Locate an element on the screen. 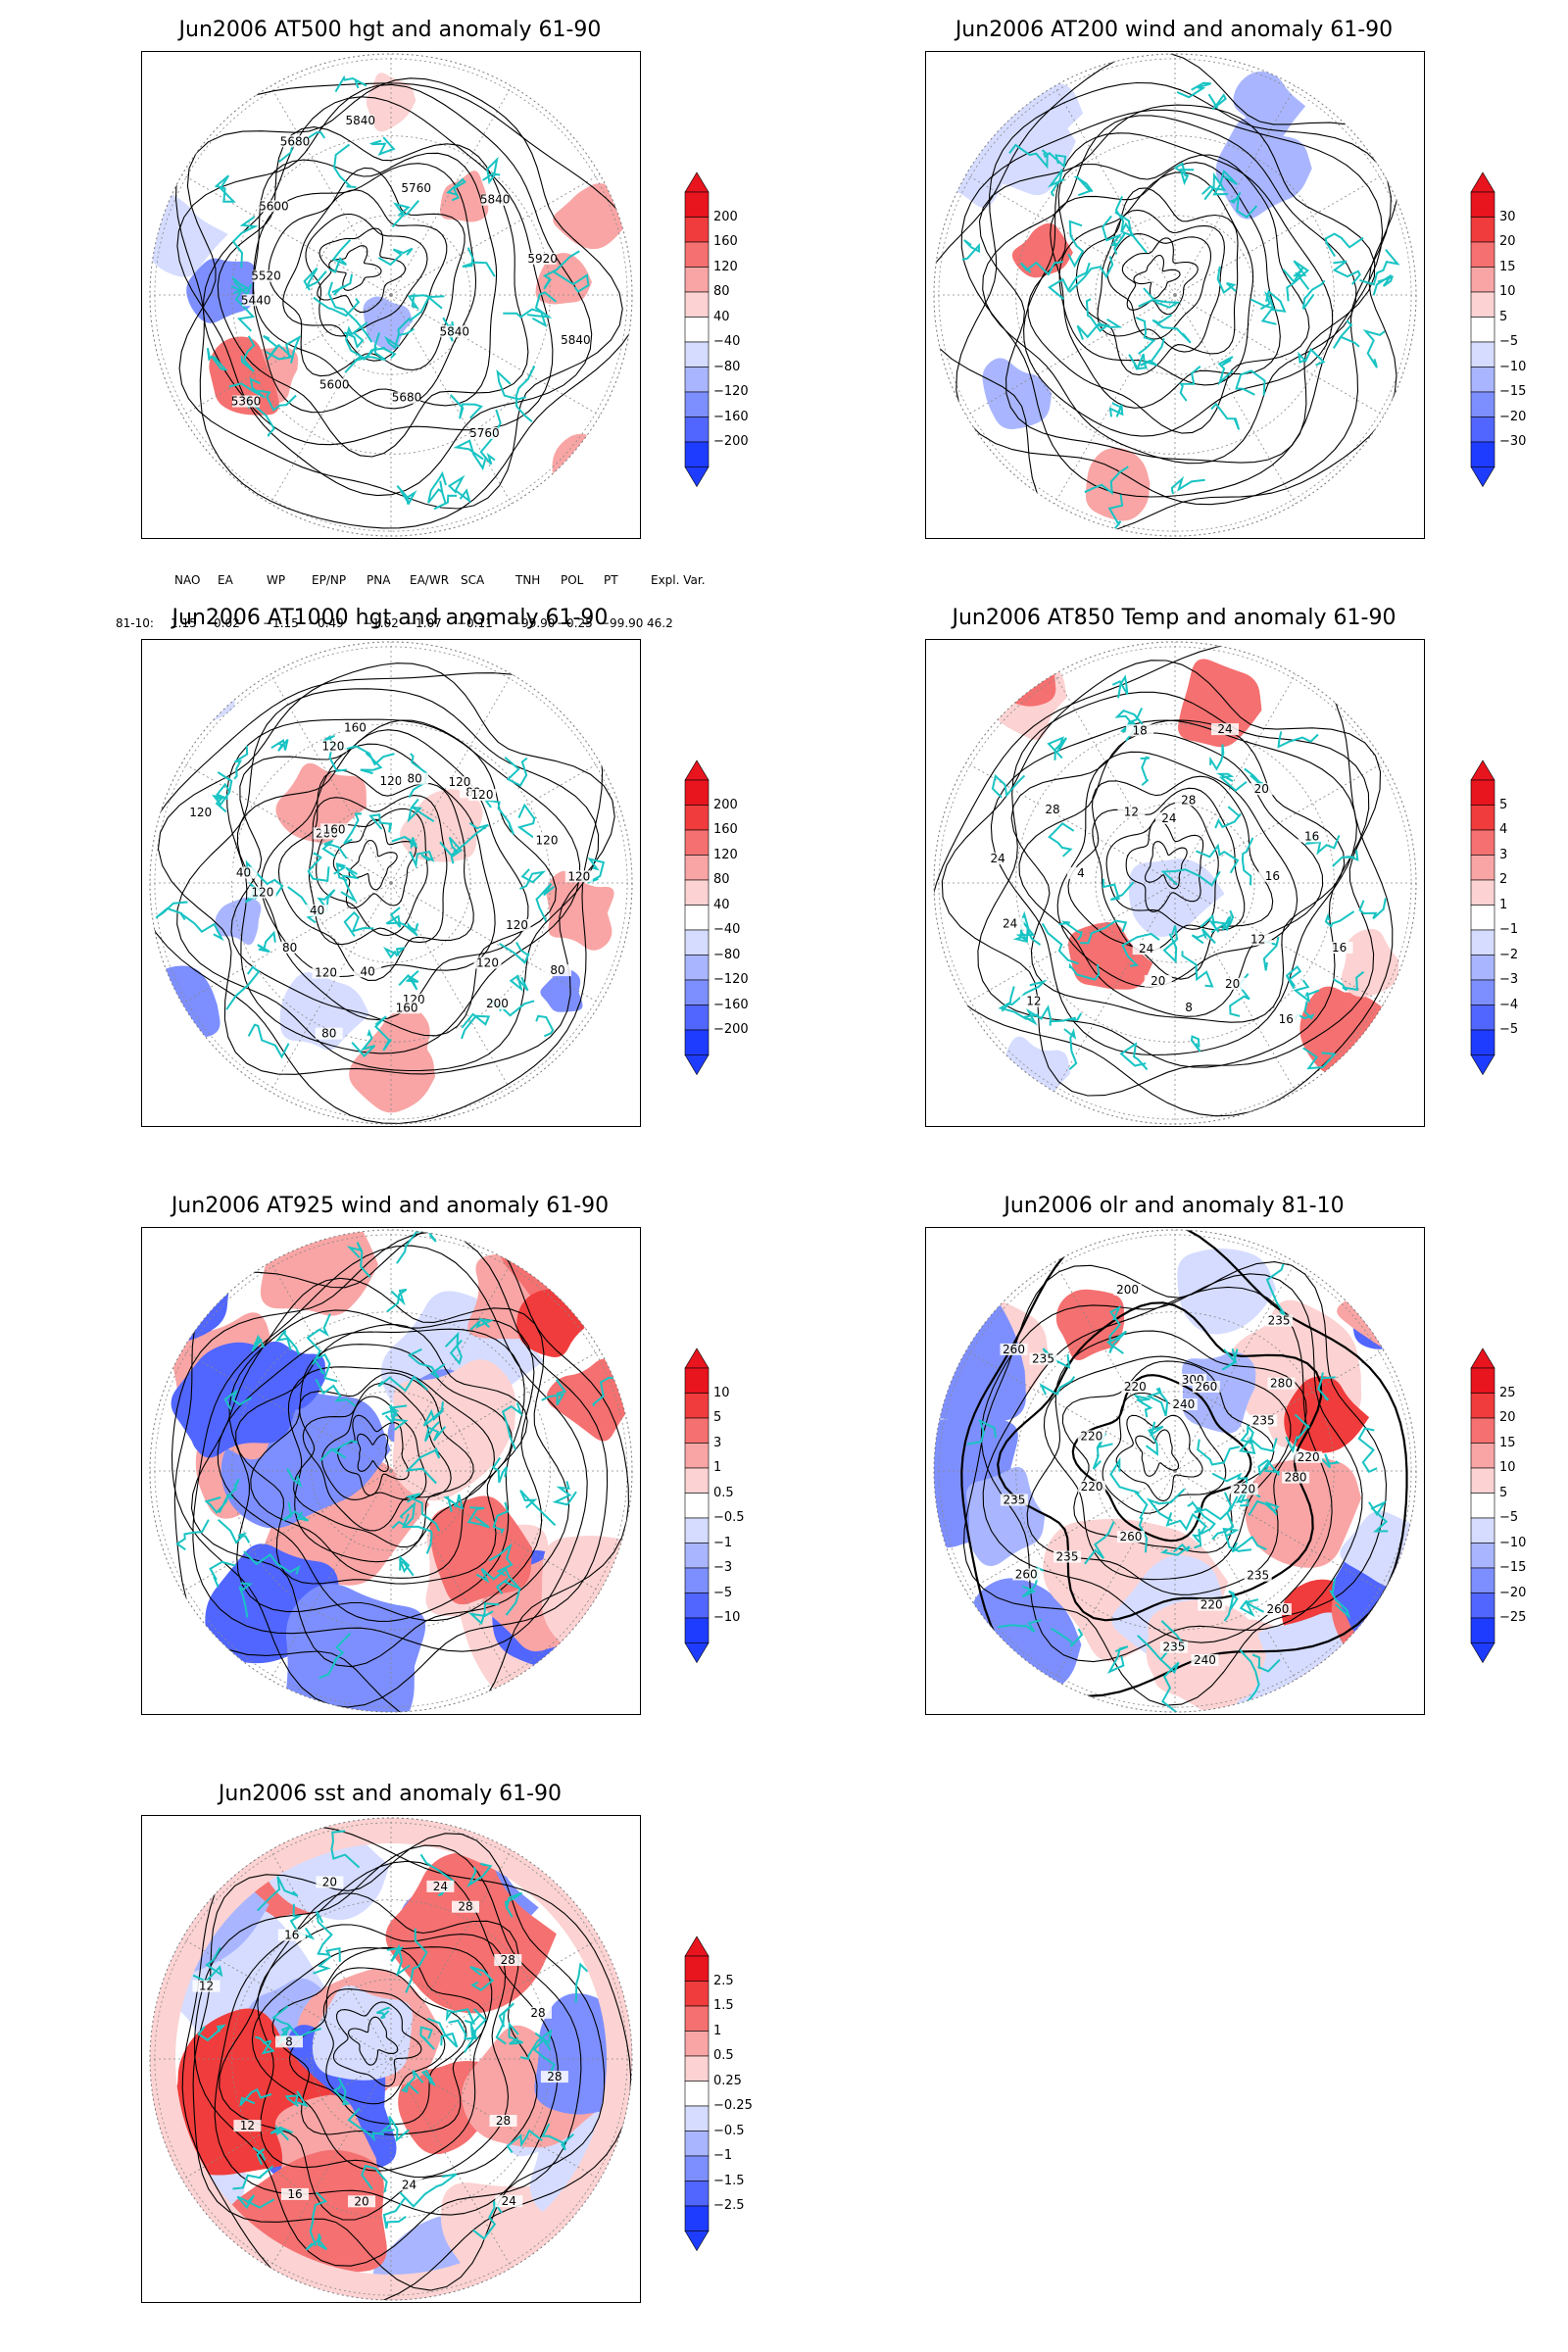 The width and height of the screenshot is (1568, 2352). contour-label: 260 is located at coordinates (1014, 1349).